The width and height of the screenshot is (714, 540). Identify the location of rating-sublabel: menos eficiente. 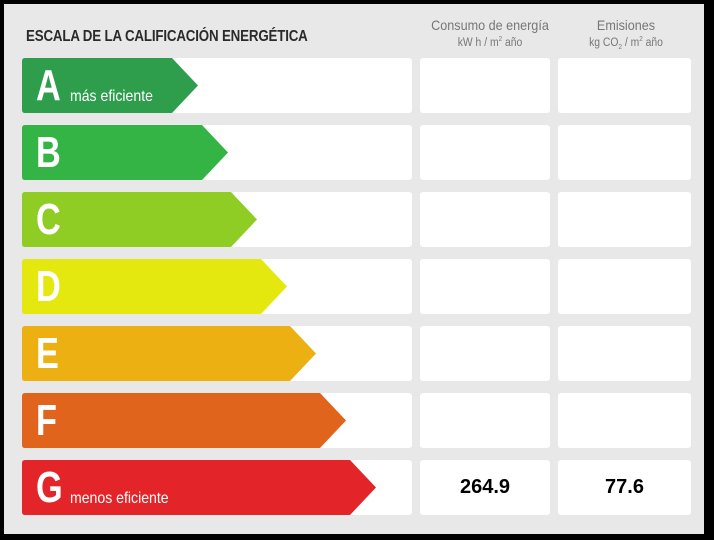
(119, 498).